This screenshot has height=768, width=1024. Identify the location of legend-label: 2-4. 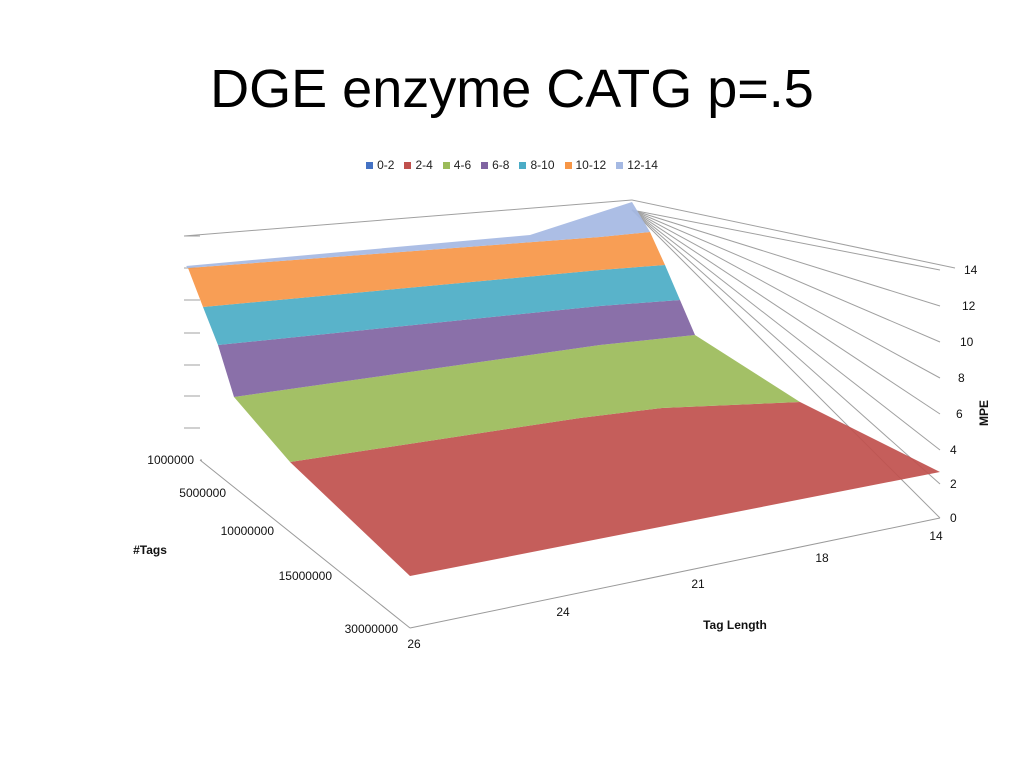
(424, 165).